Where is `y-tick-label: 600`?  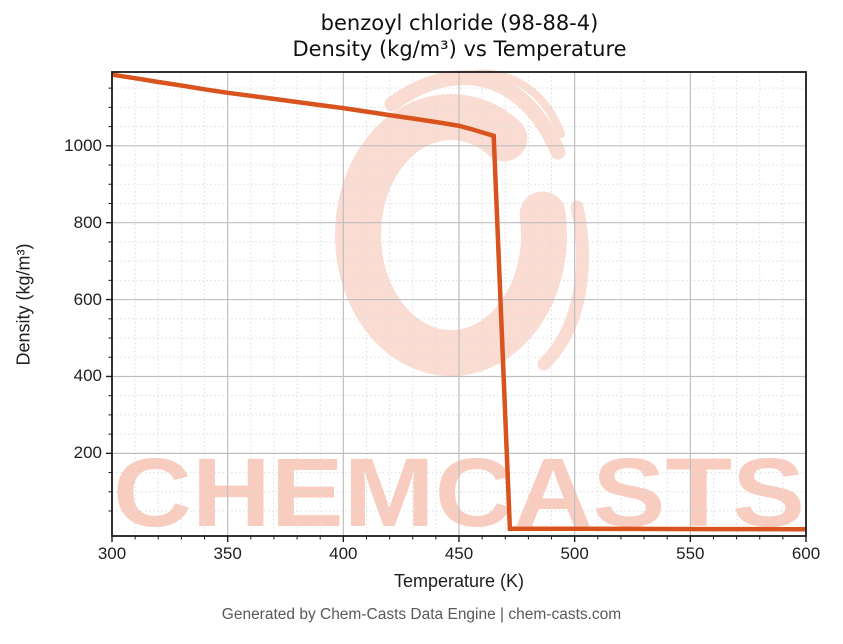 y-tick-label: 600 is located at coordinates (87, 299).